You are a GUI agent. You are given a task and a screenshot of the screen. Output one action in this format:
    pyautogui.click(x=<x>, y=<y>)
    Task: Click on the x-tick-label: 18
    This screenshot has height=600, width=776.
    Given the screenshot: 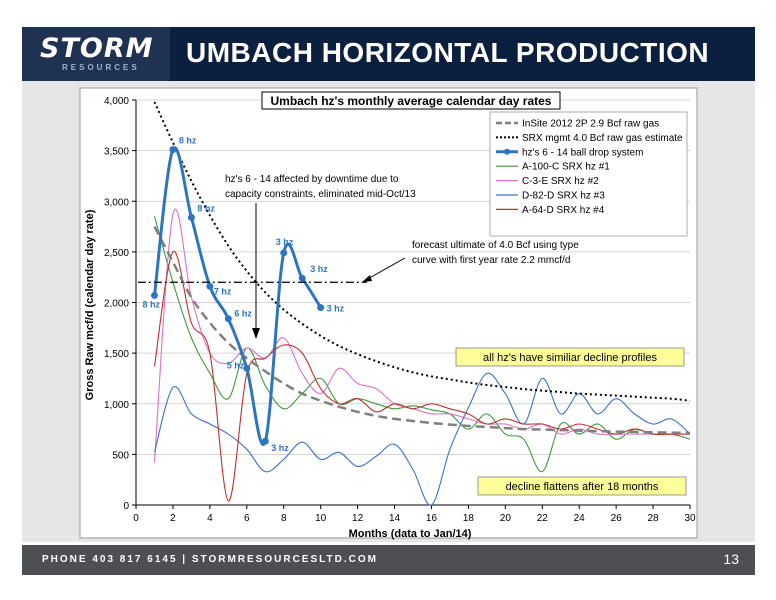 What is the action you would take?
    pyautogui.click(x=469, y=518)
    